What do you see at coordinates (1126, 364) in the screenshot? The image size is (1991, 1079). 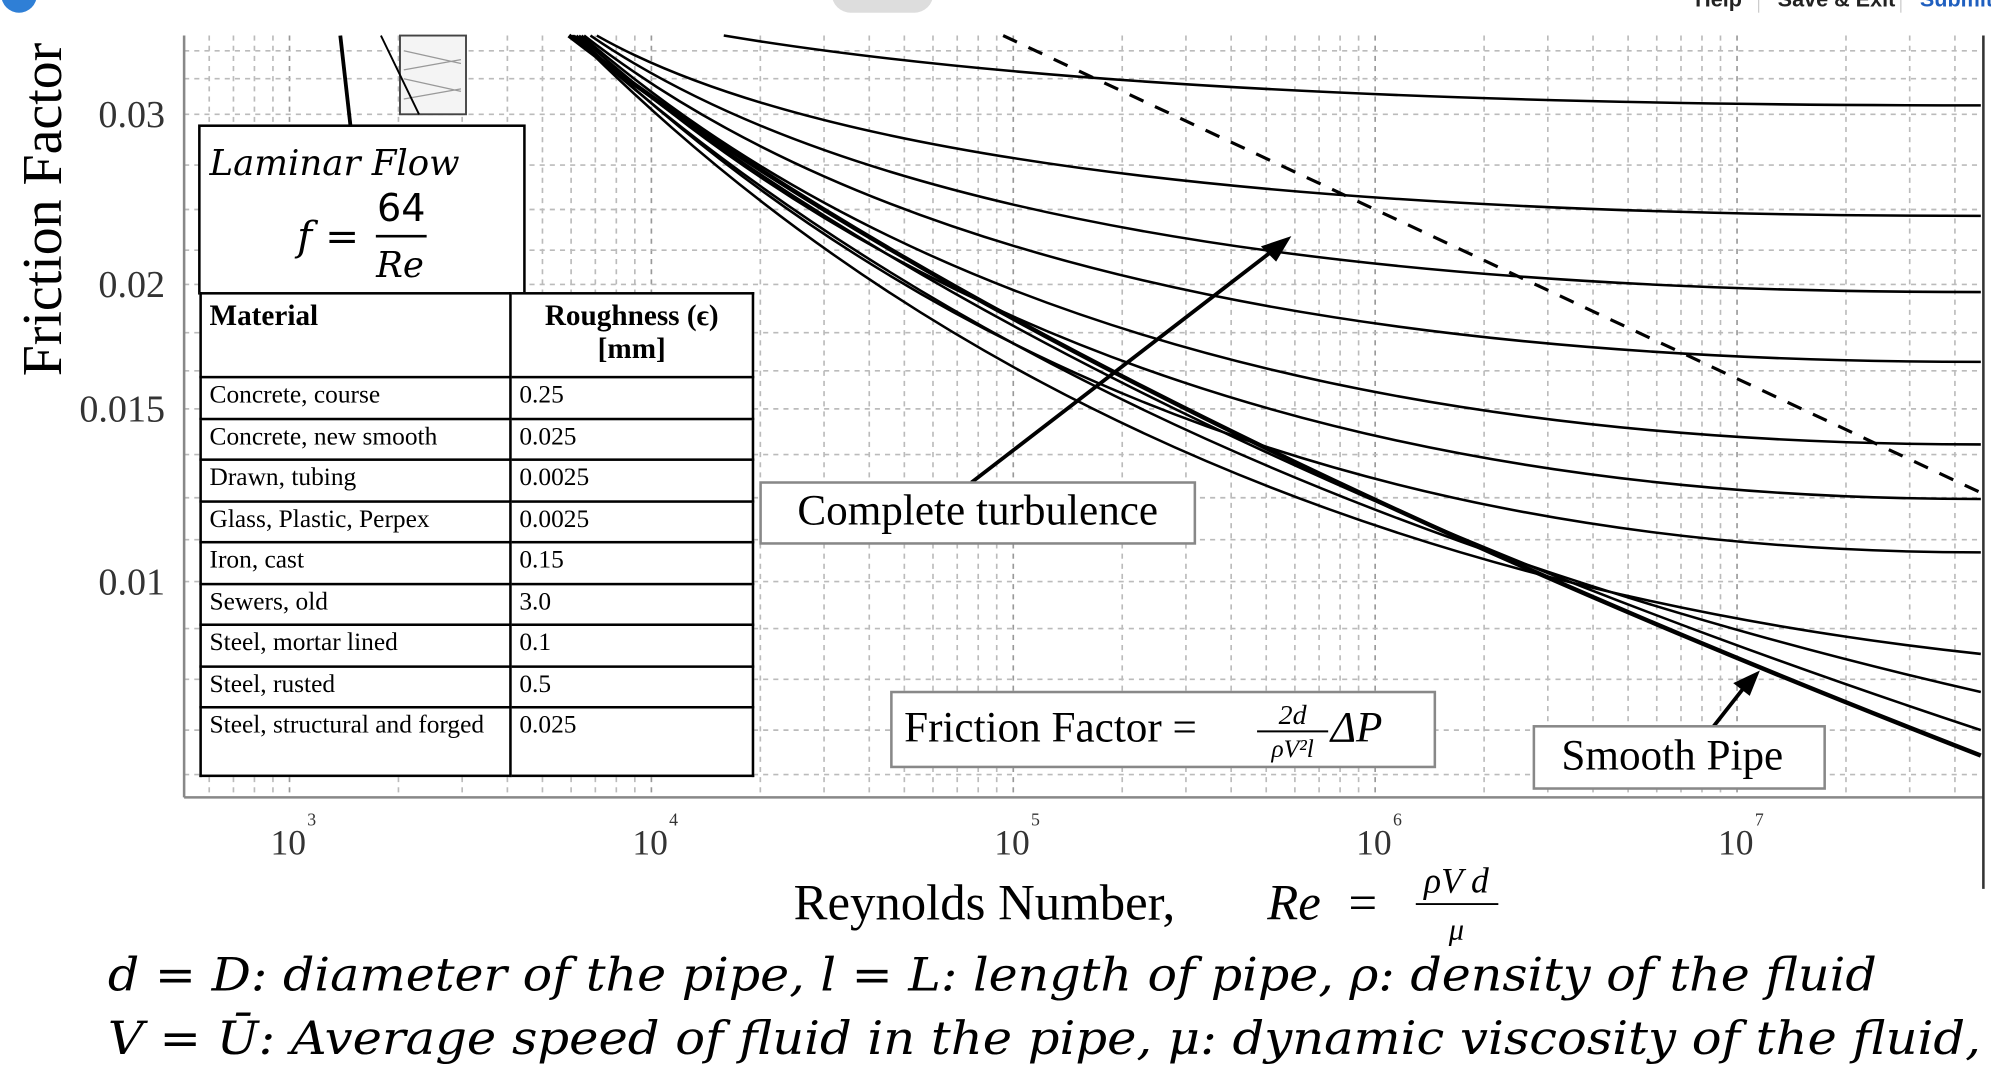 I see `arrow` at bounding box center [1126, 364].